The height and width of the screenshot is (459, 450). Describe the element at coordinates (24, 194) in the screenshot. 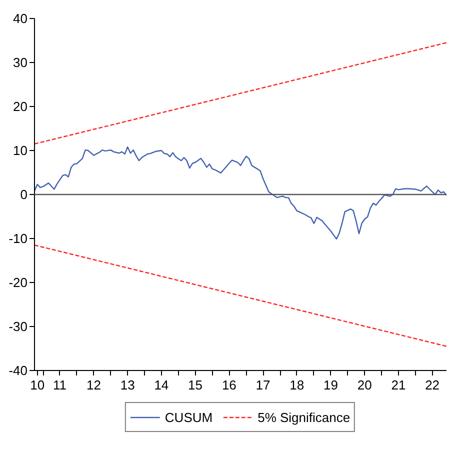

I see `y-tick-label: 0` at that location.